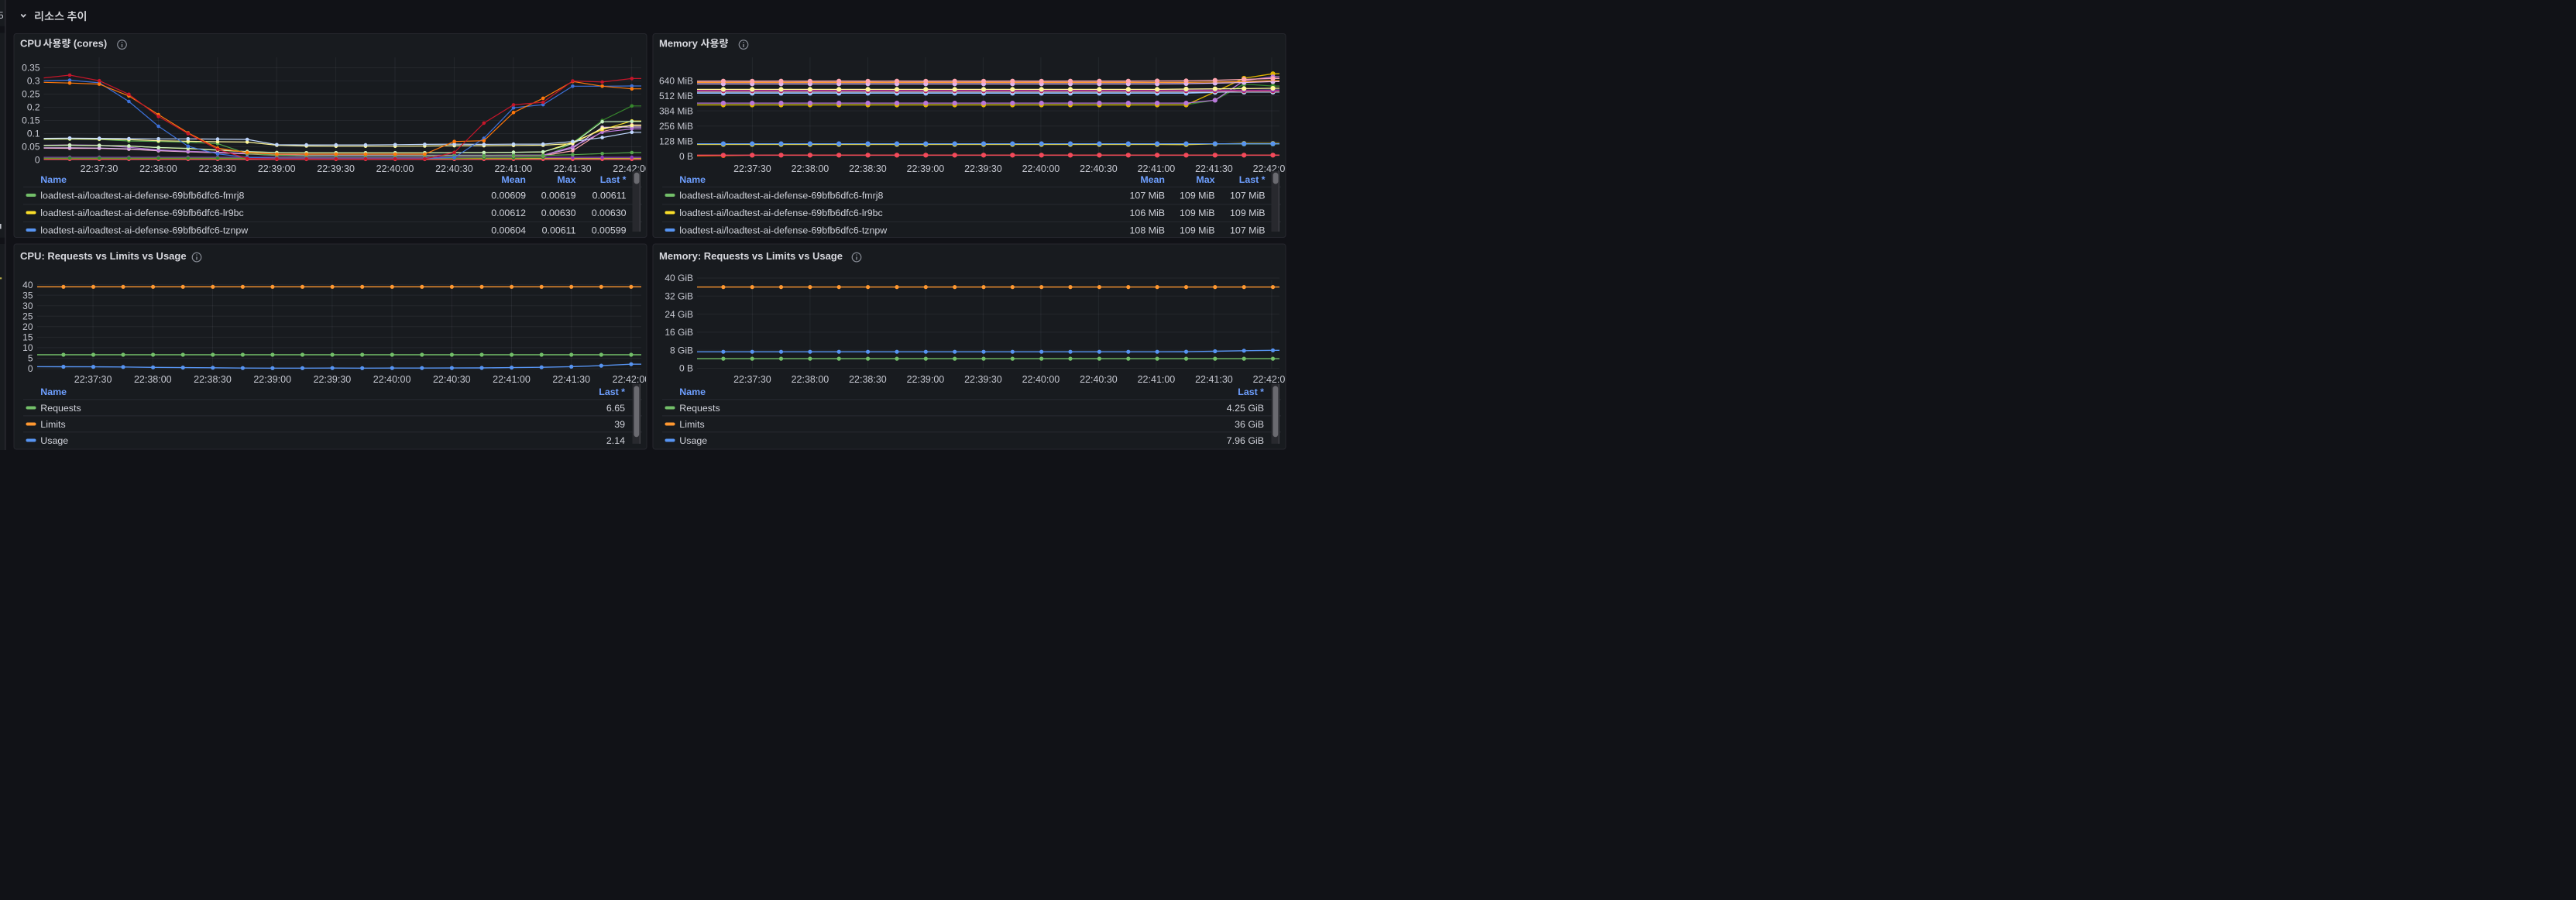 The width and height of the screenshot is (2576, 900). I want to click on svg-text: 0.05, so click(31, 147).